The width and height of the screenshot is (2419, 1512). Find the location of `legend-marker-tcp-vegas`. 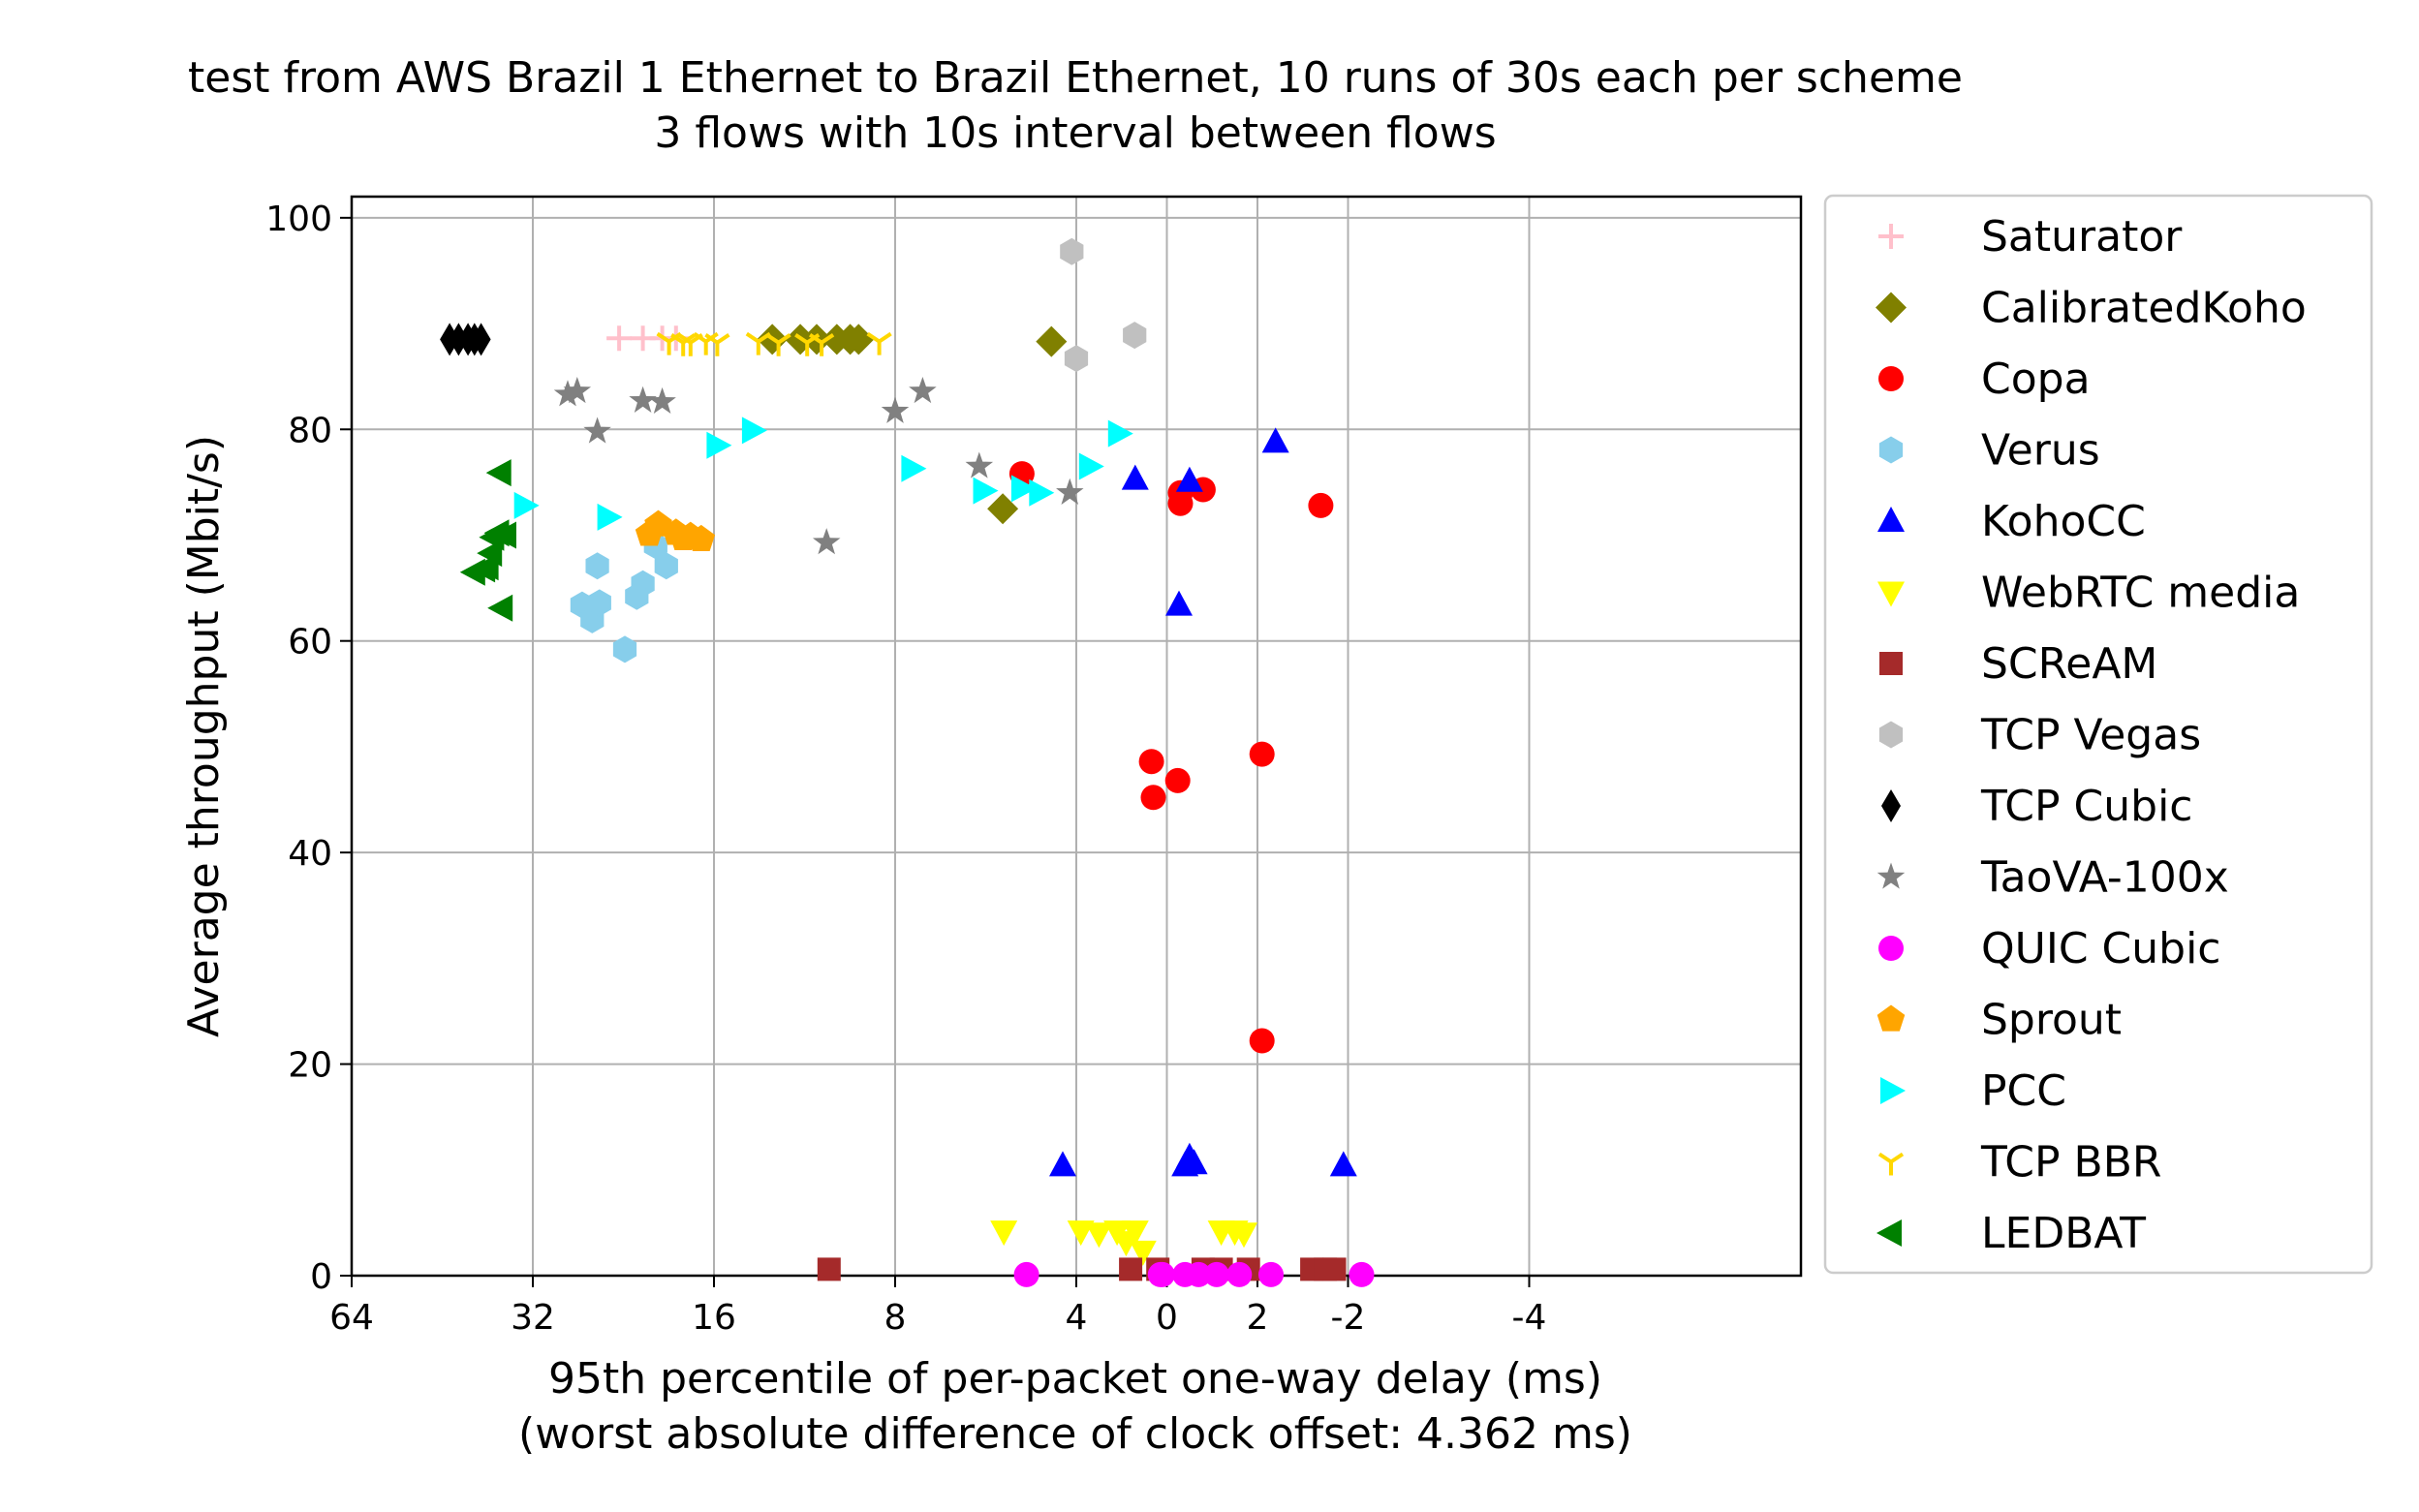

legend-marker-tcp-vegas is located at coordinates (1891, 735).